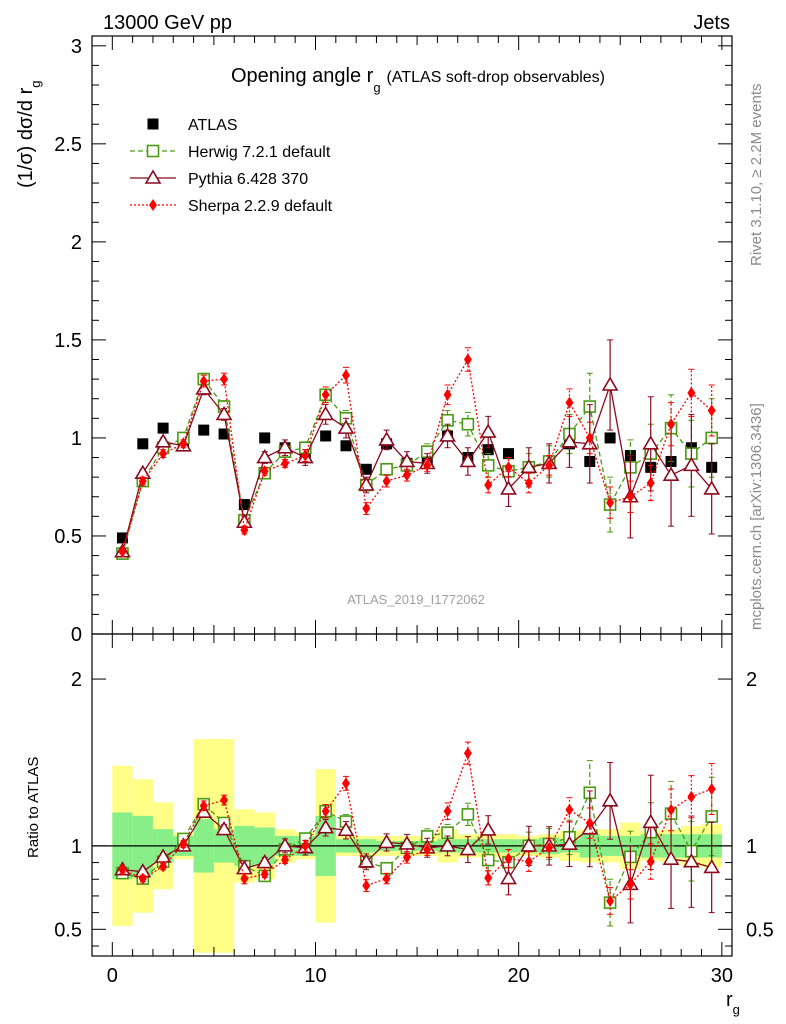  I want to click on x-tick-label: 0, so click(112, 976).